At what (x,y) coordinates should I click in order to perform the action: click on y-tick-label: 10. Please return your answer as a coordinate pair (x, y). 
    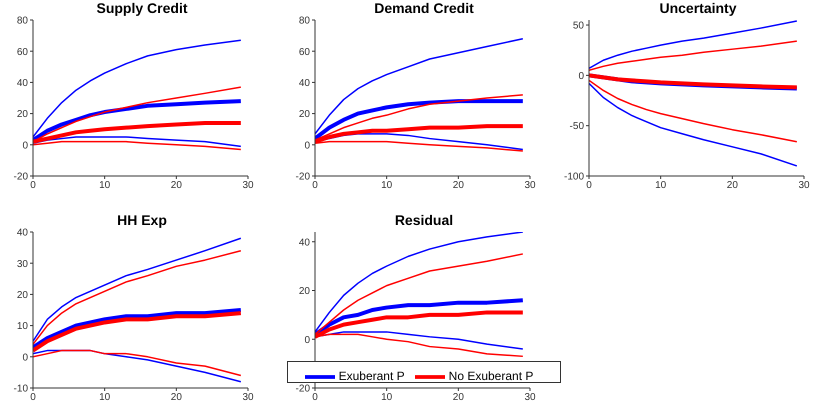
    Looking at the image, I should click on (22, 326).